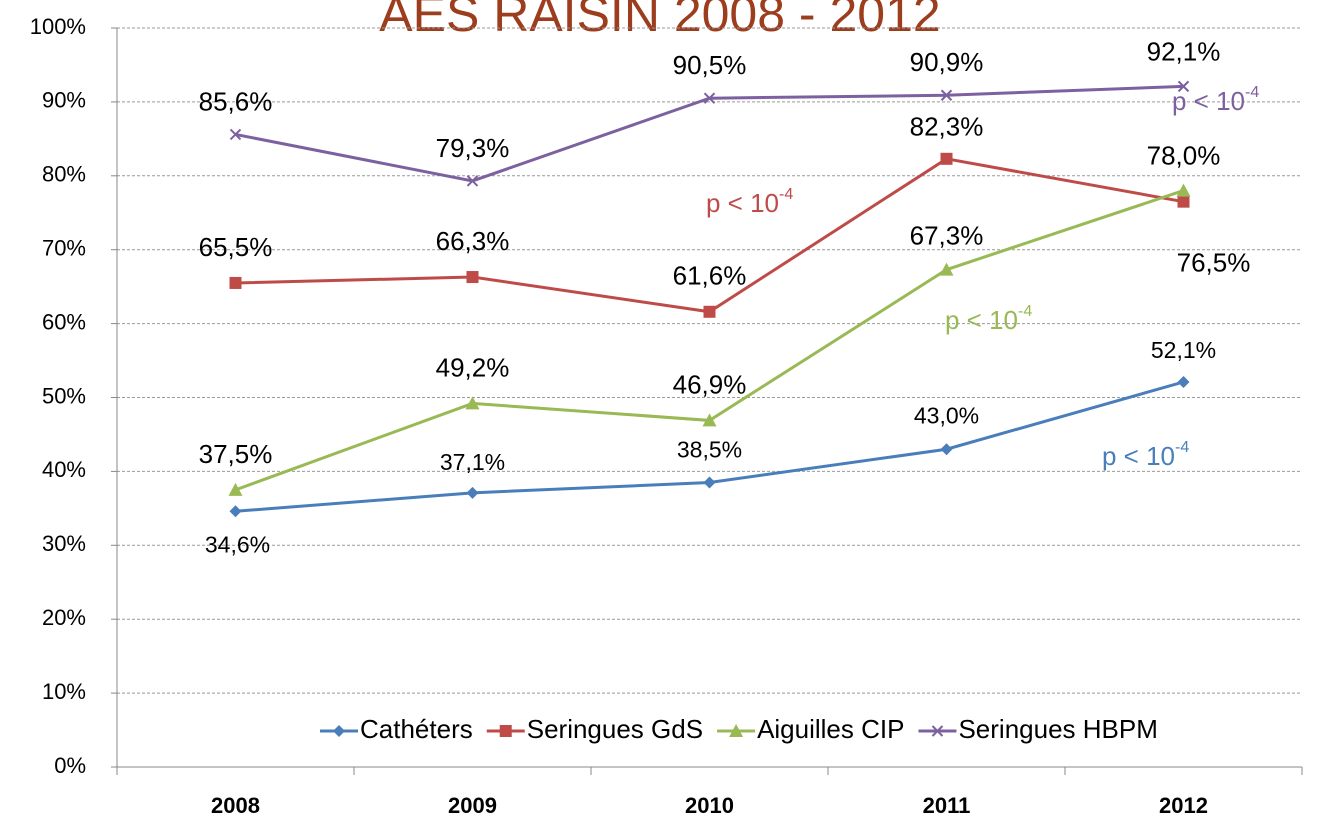 The image size is (1317, 821). Describe the element at coordinates (830, 729) in the screenshot. I see `legend-label: Aiguilles CIP` at that location.